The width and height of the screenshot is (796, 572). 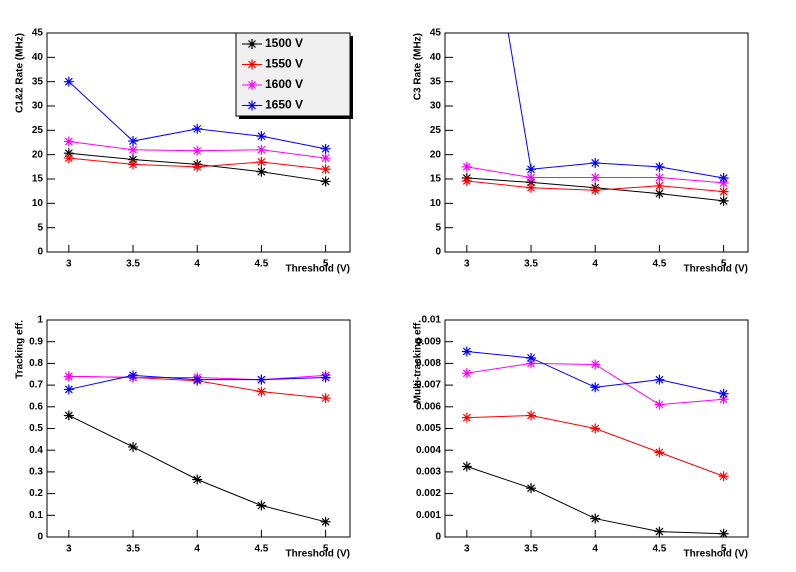 What do you see at coordinates (418, 66) in the screenshot?
I see `y-axis-label: C3 Rate (MHz)` at bounding box center [418, 66].